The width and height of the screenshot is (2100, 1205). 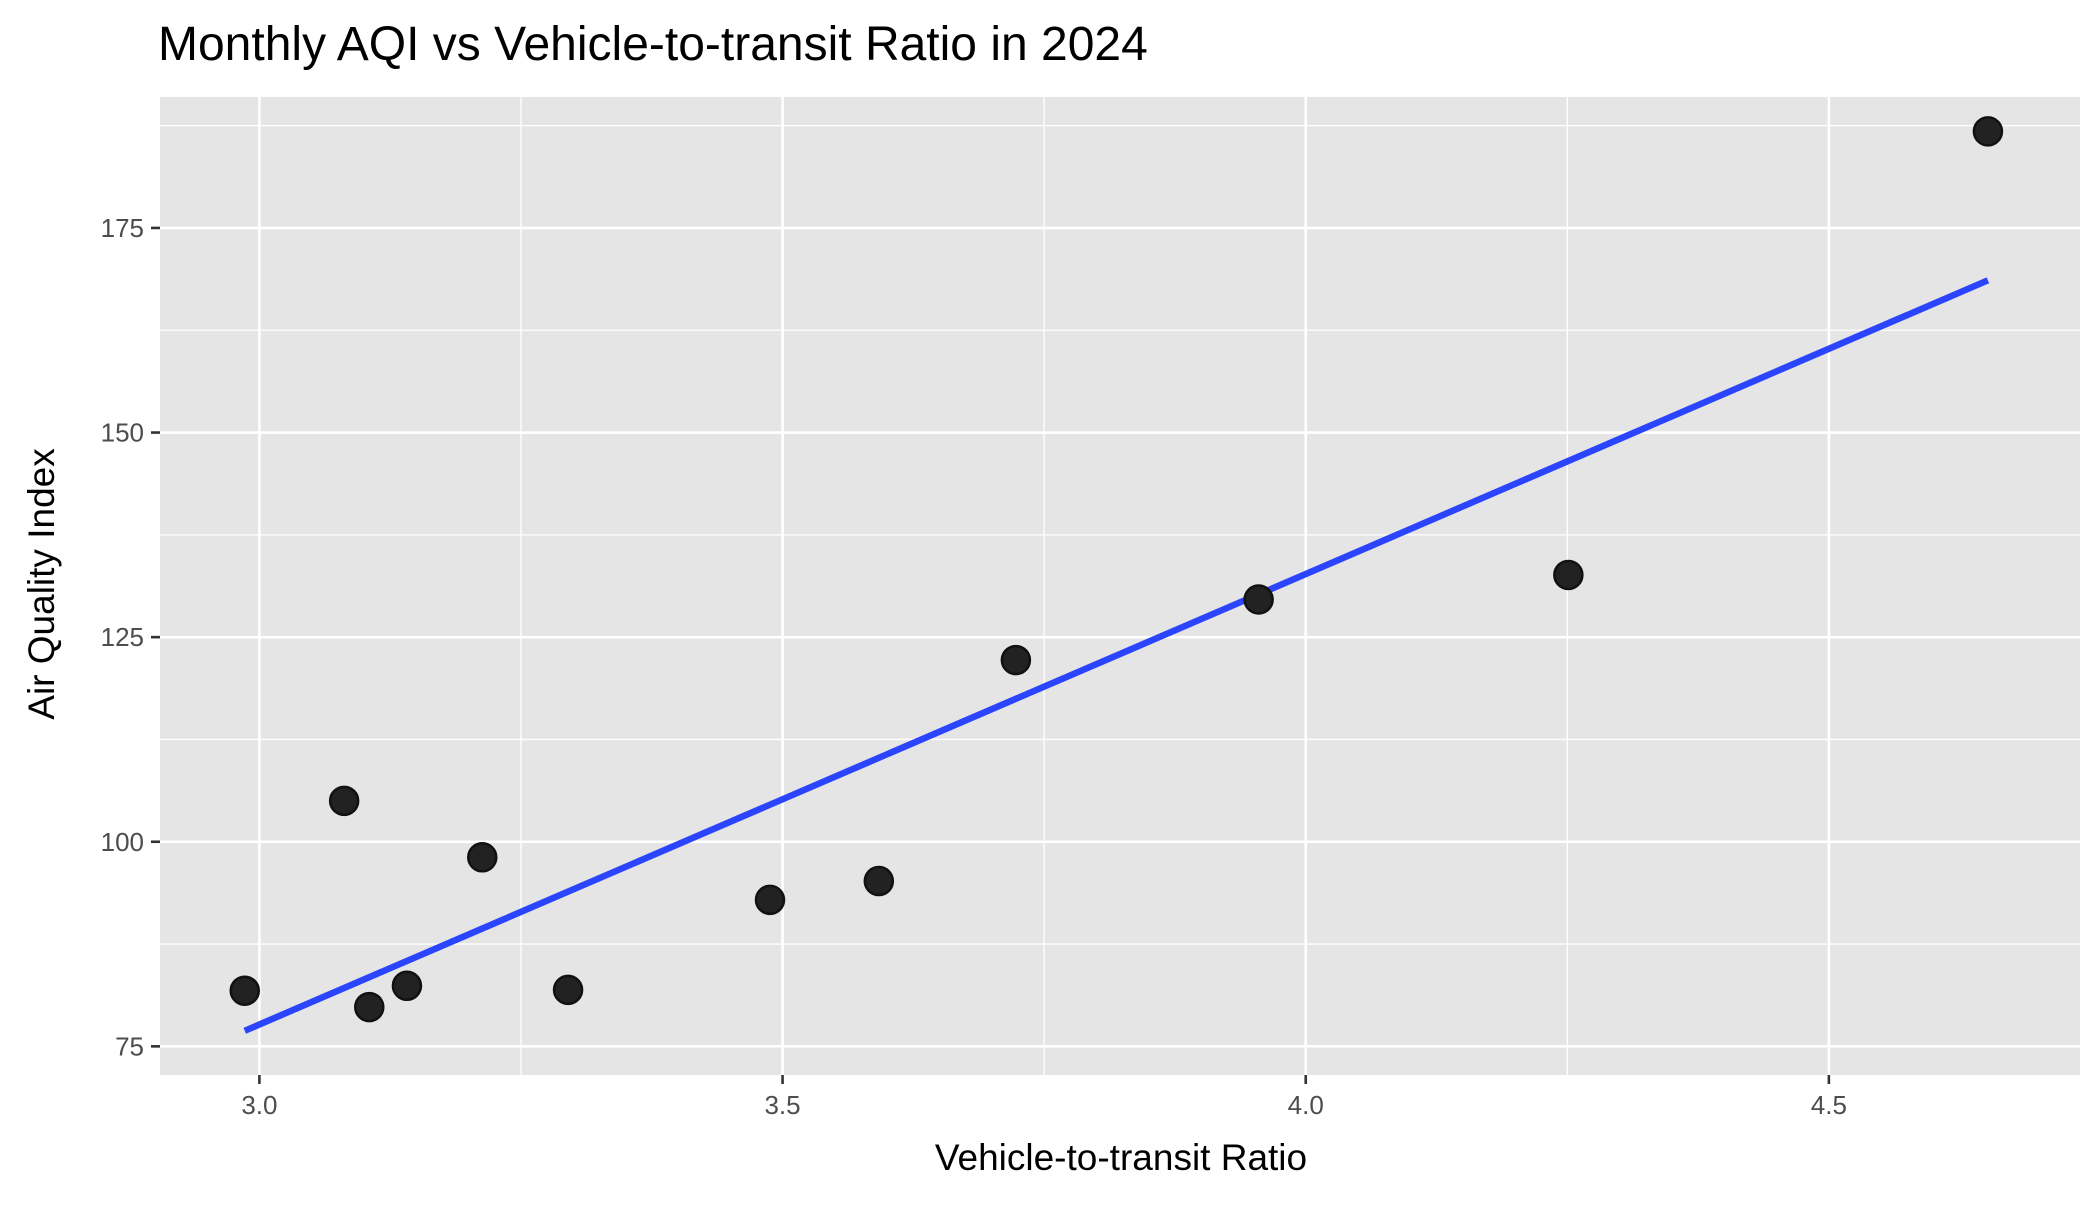 I want to click on x-axis-title: Vehicle-to-transit Ratio, so click(x=1121, y=1157).